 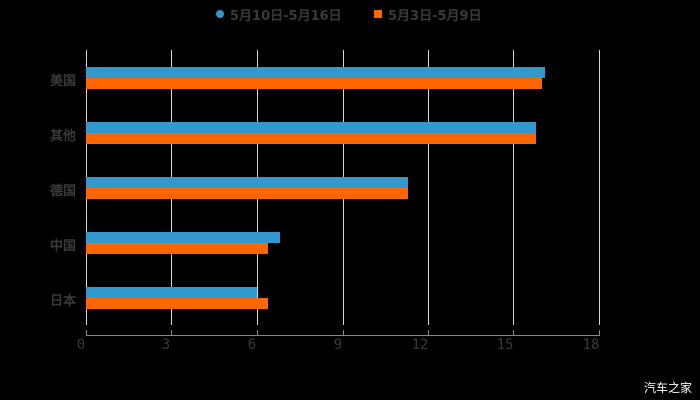 I want to click on legend-item-series-b: 5月3日-5月9日, so click(x=428, y=14).